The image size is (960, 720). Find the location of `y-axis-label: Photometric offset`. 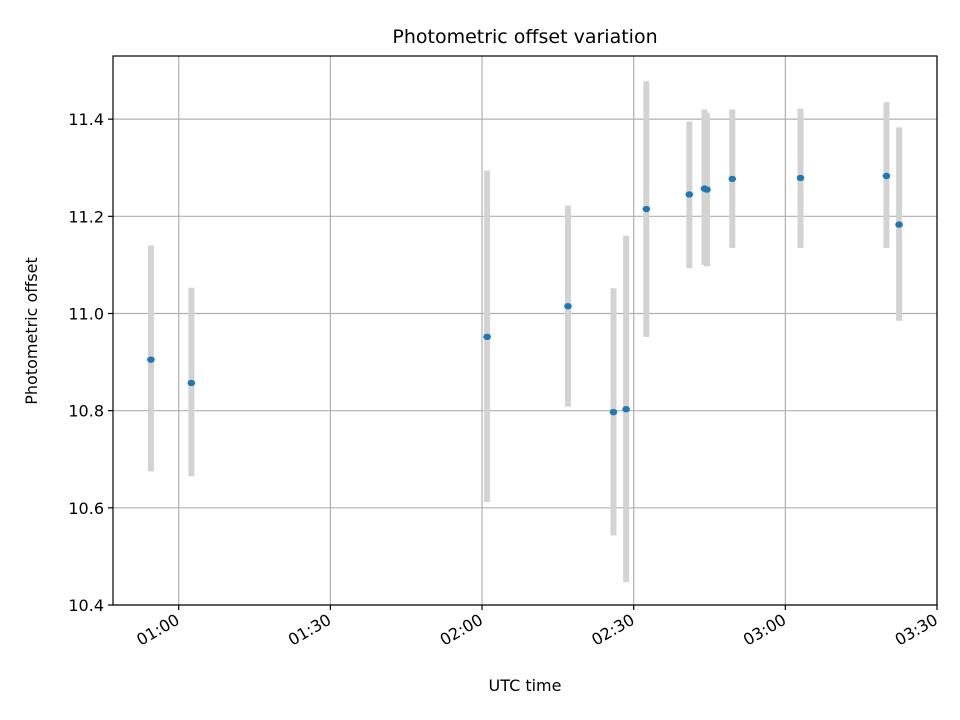

y-axis-label: Photometric offset is located at coordinates (31, 331).